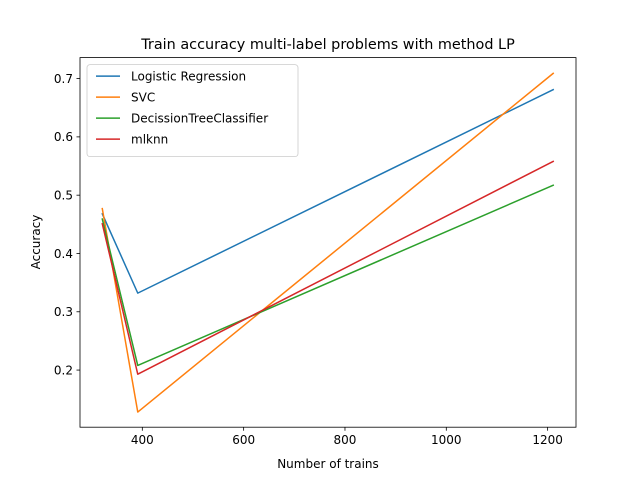 The height and width of the screenshot is (480, 640). Describe the element at coordinates (446, 440) in the screenshot. I see `x-tick-label: 1000` at that location.